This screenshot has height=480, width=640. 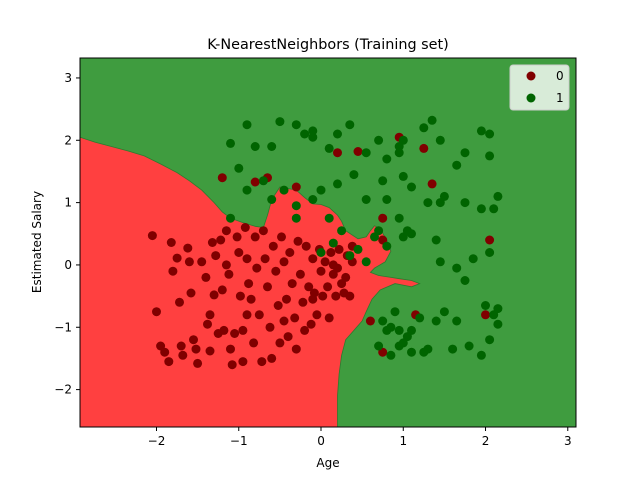 I want to click on x-tick-label: 3, so click(x=568, y=441).